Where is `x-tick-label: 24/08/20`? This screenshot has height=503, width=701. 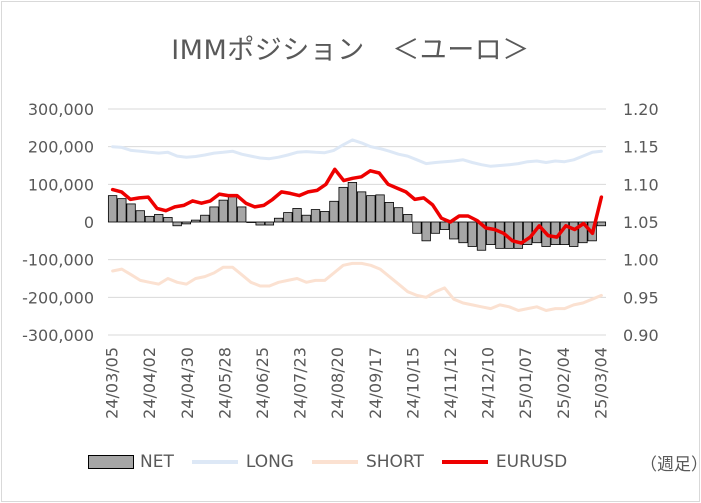
x-tick-label: 24/08/20 is located at coordinates (337, 383).